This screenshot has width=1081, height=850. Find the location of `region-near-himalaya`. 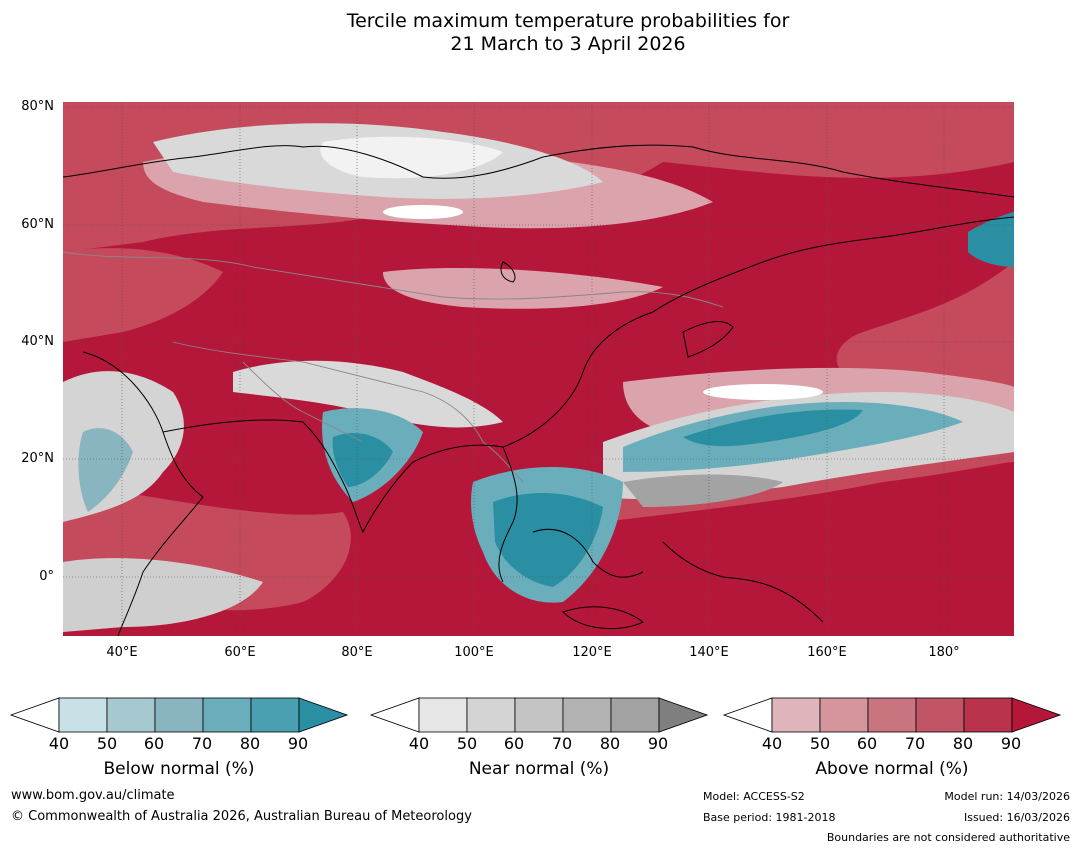

region-near-himalaya is located at coordinates (368, 394).